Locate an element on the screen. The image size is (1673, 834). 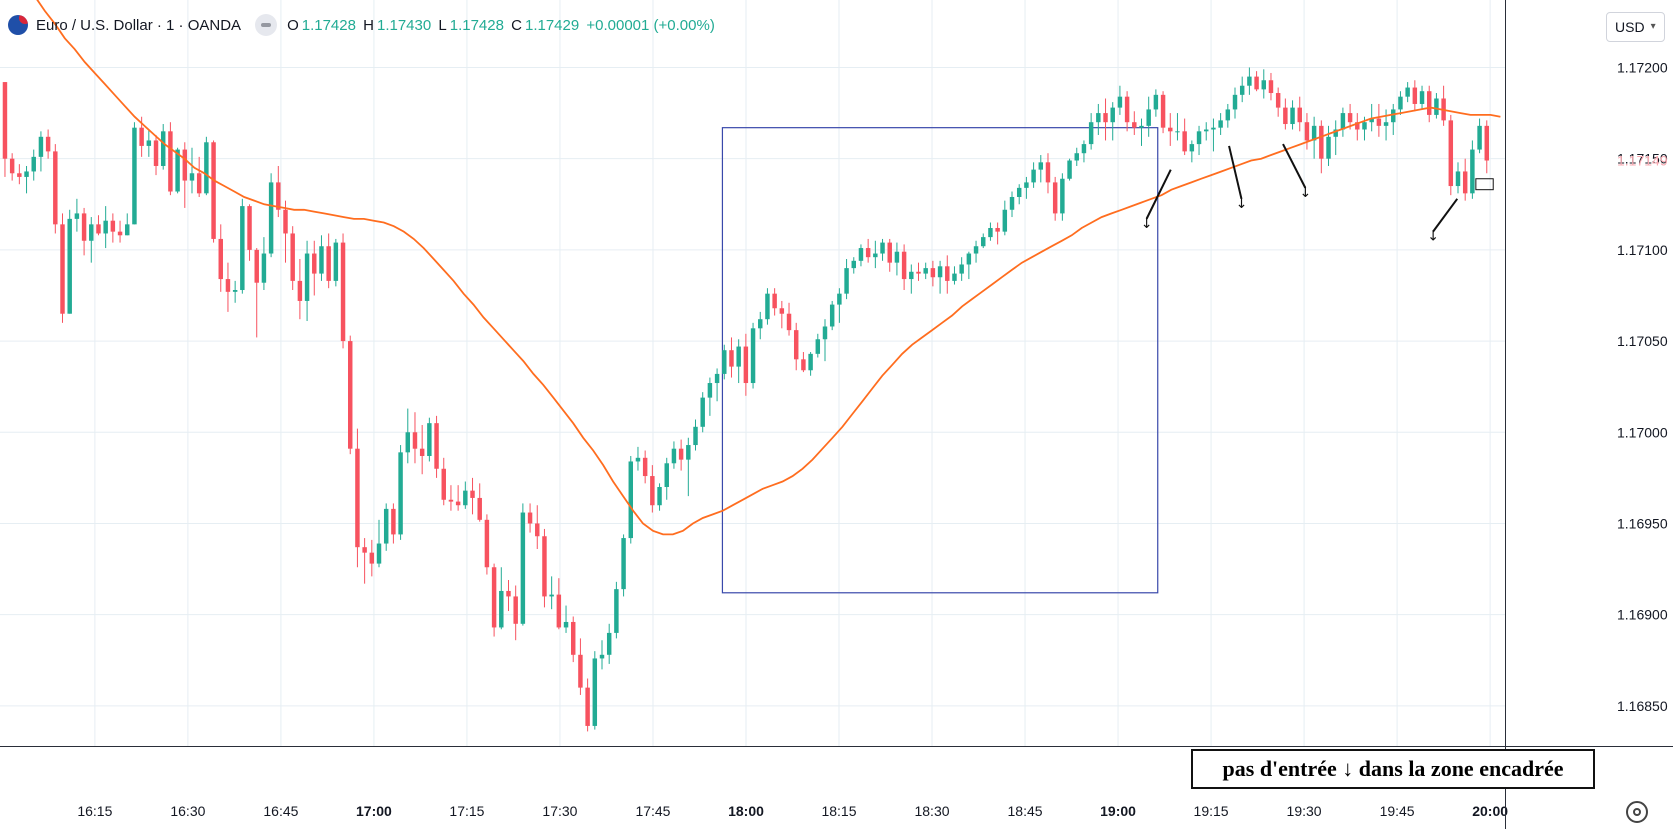
y-tick-label: 1.16900 is located at coordinates (1642, 615).